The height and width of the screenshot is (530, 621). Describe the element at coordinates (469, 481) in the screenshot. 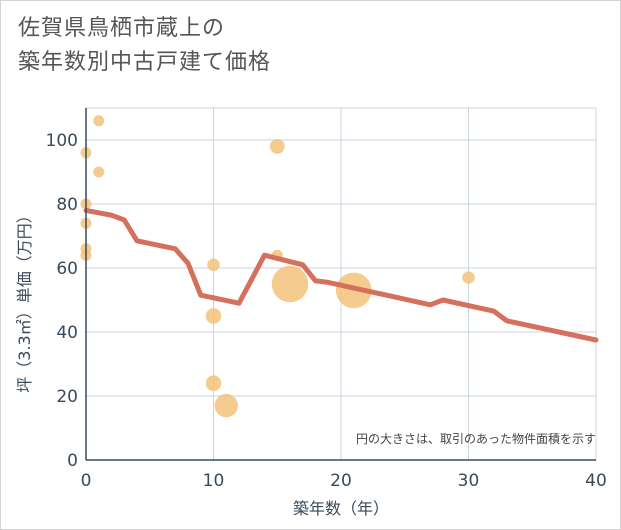

I see `x-tick-label: 30` at that location.